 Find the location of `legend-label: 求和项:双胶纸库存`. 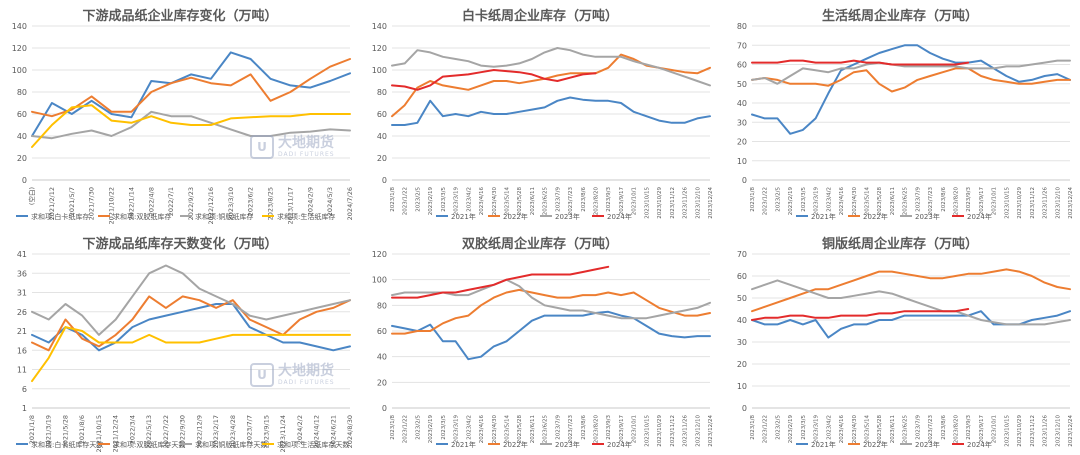

legend-label: 求和项:双胶纸库存 is located at coordinates (142, 216).